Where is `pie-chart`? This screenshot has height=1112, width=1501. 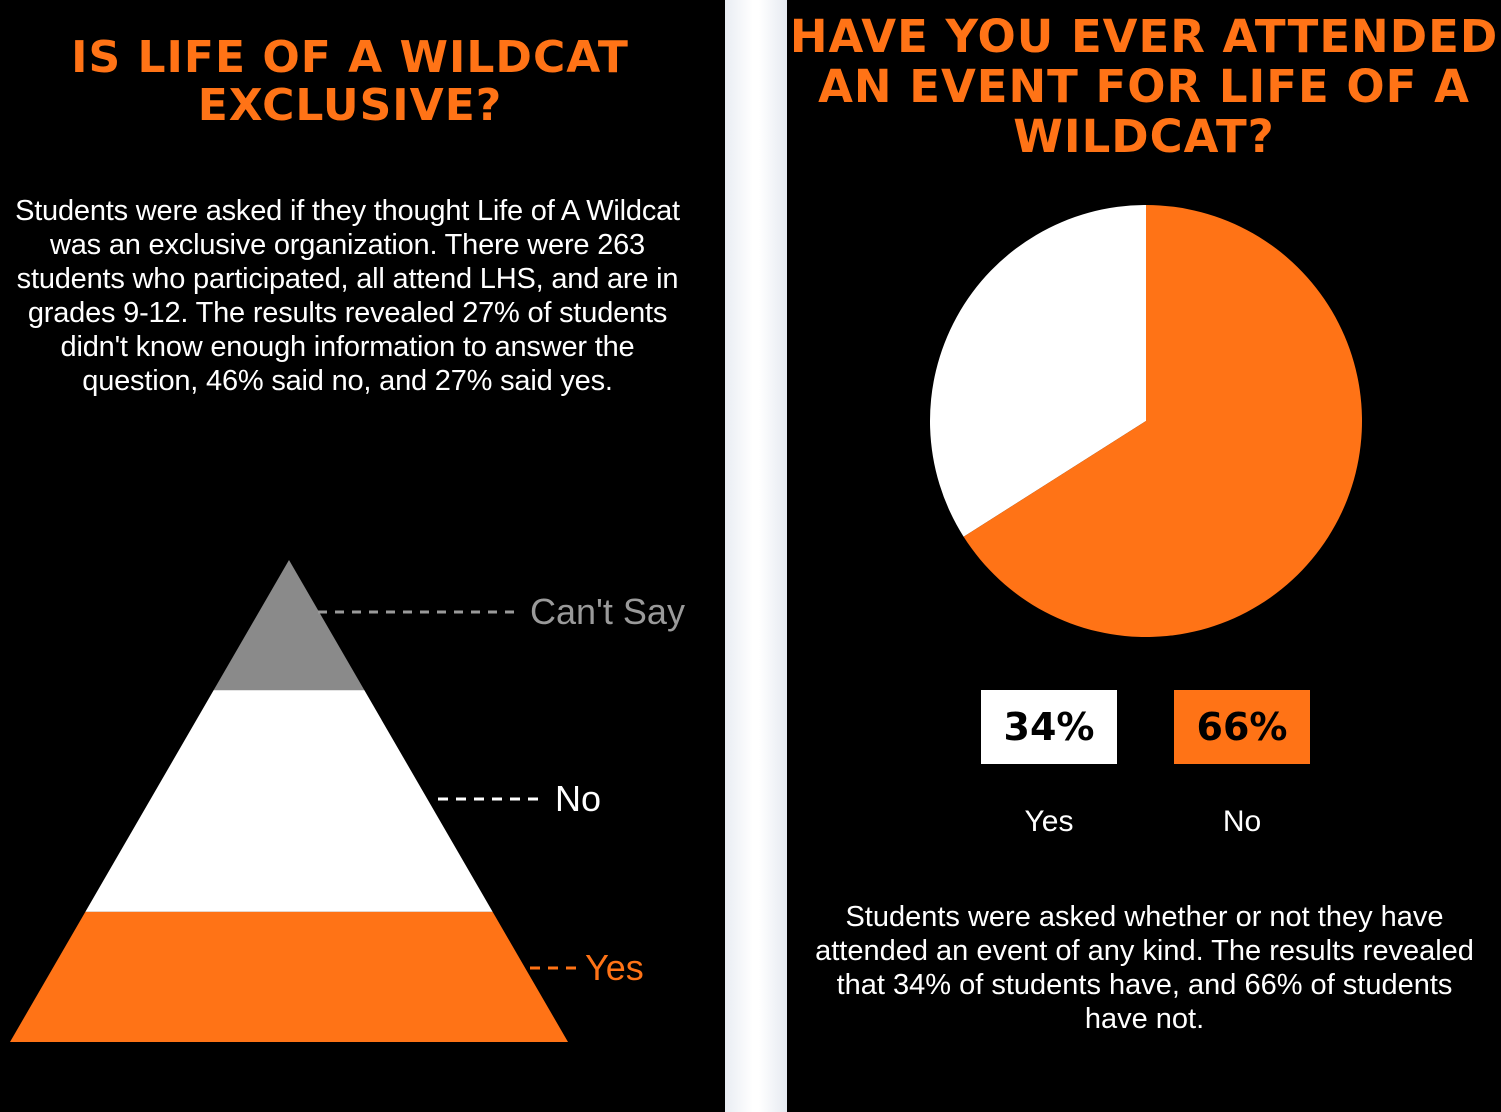 pie-chart is located at coordinates (1146, 421).